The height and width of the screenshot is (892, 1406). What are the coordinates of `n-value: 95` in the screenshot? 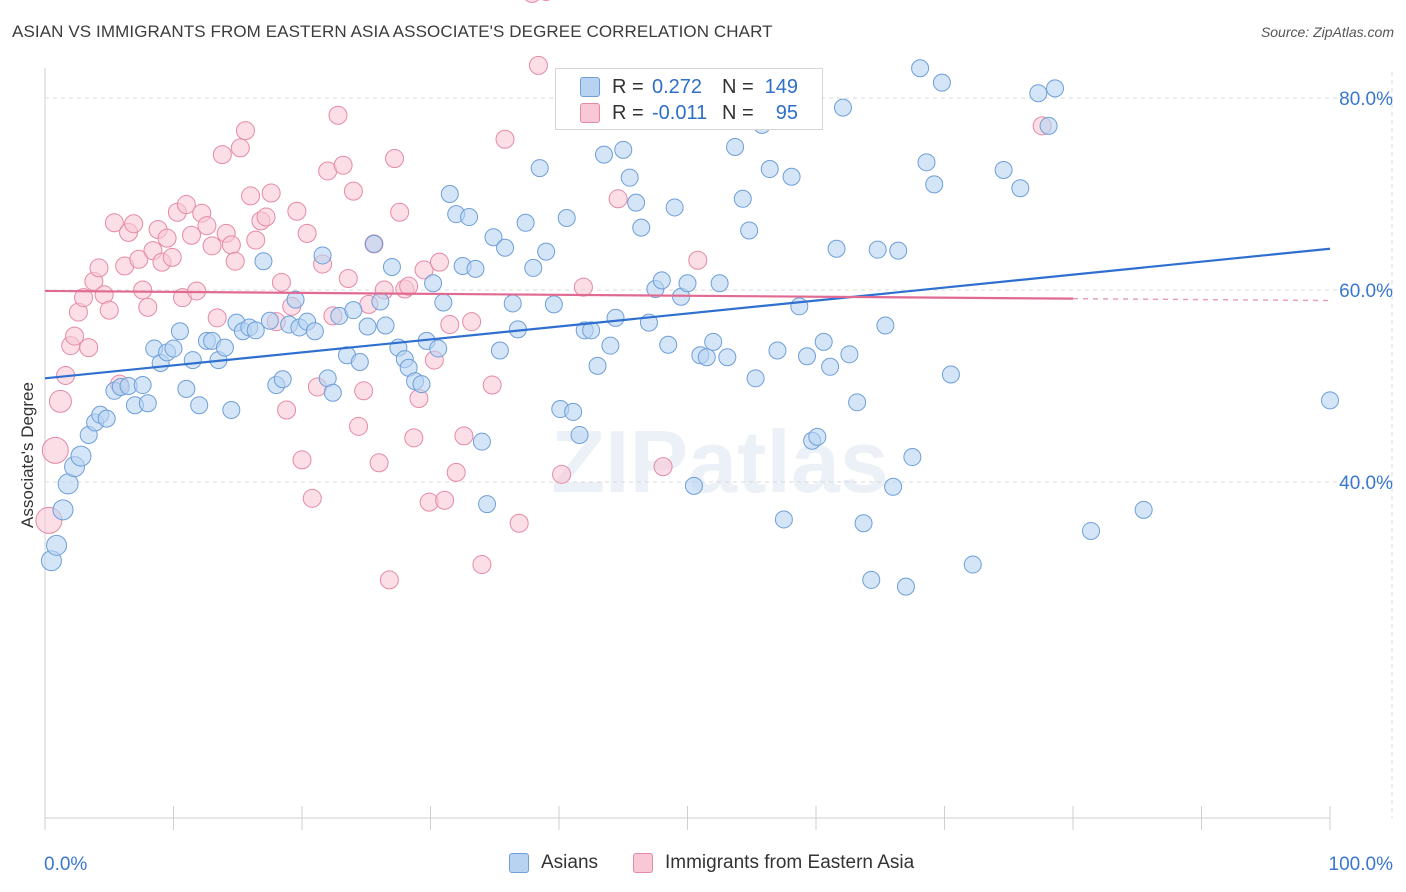 It's located at (786, 112).